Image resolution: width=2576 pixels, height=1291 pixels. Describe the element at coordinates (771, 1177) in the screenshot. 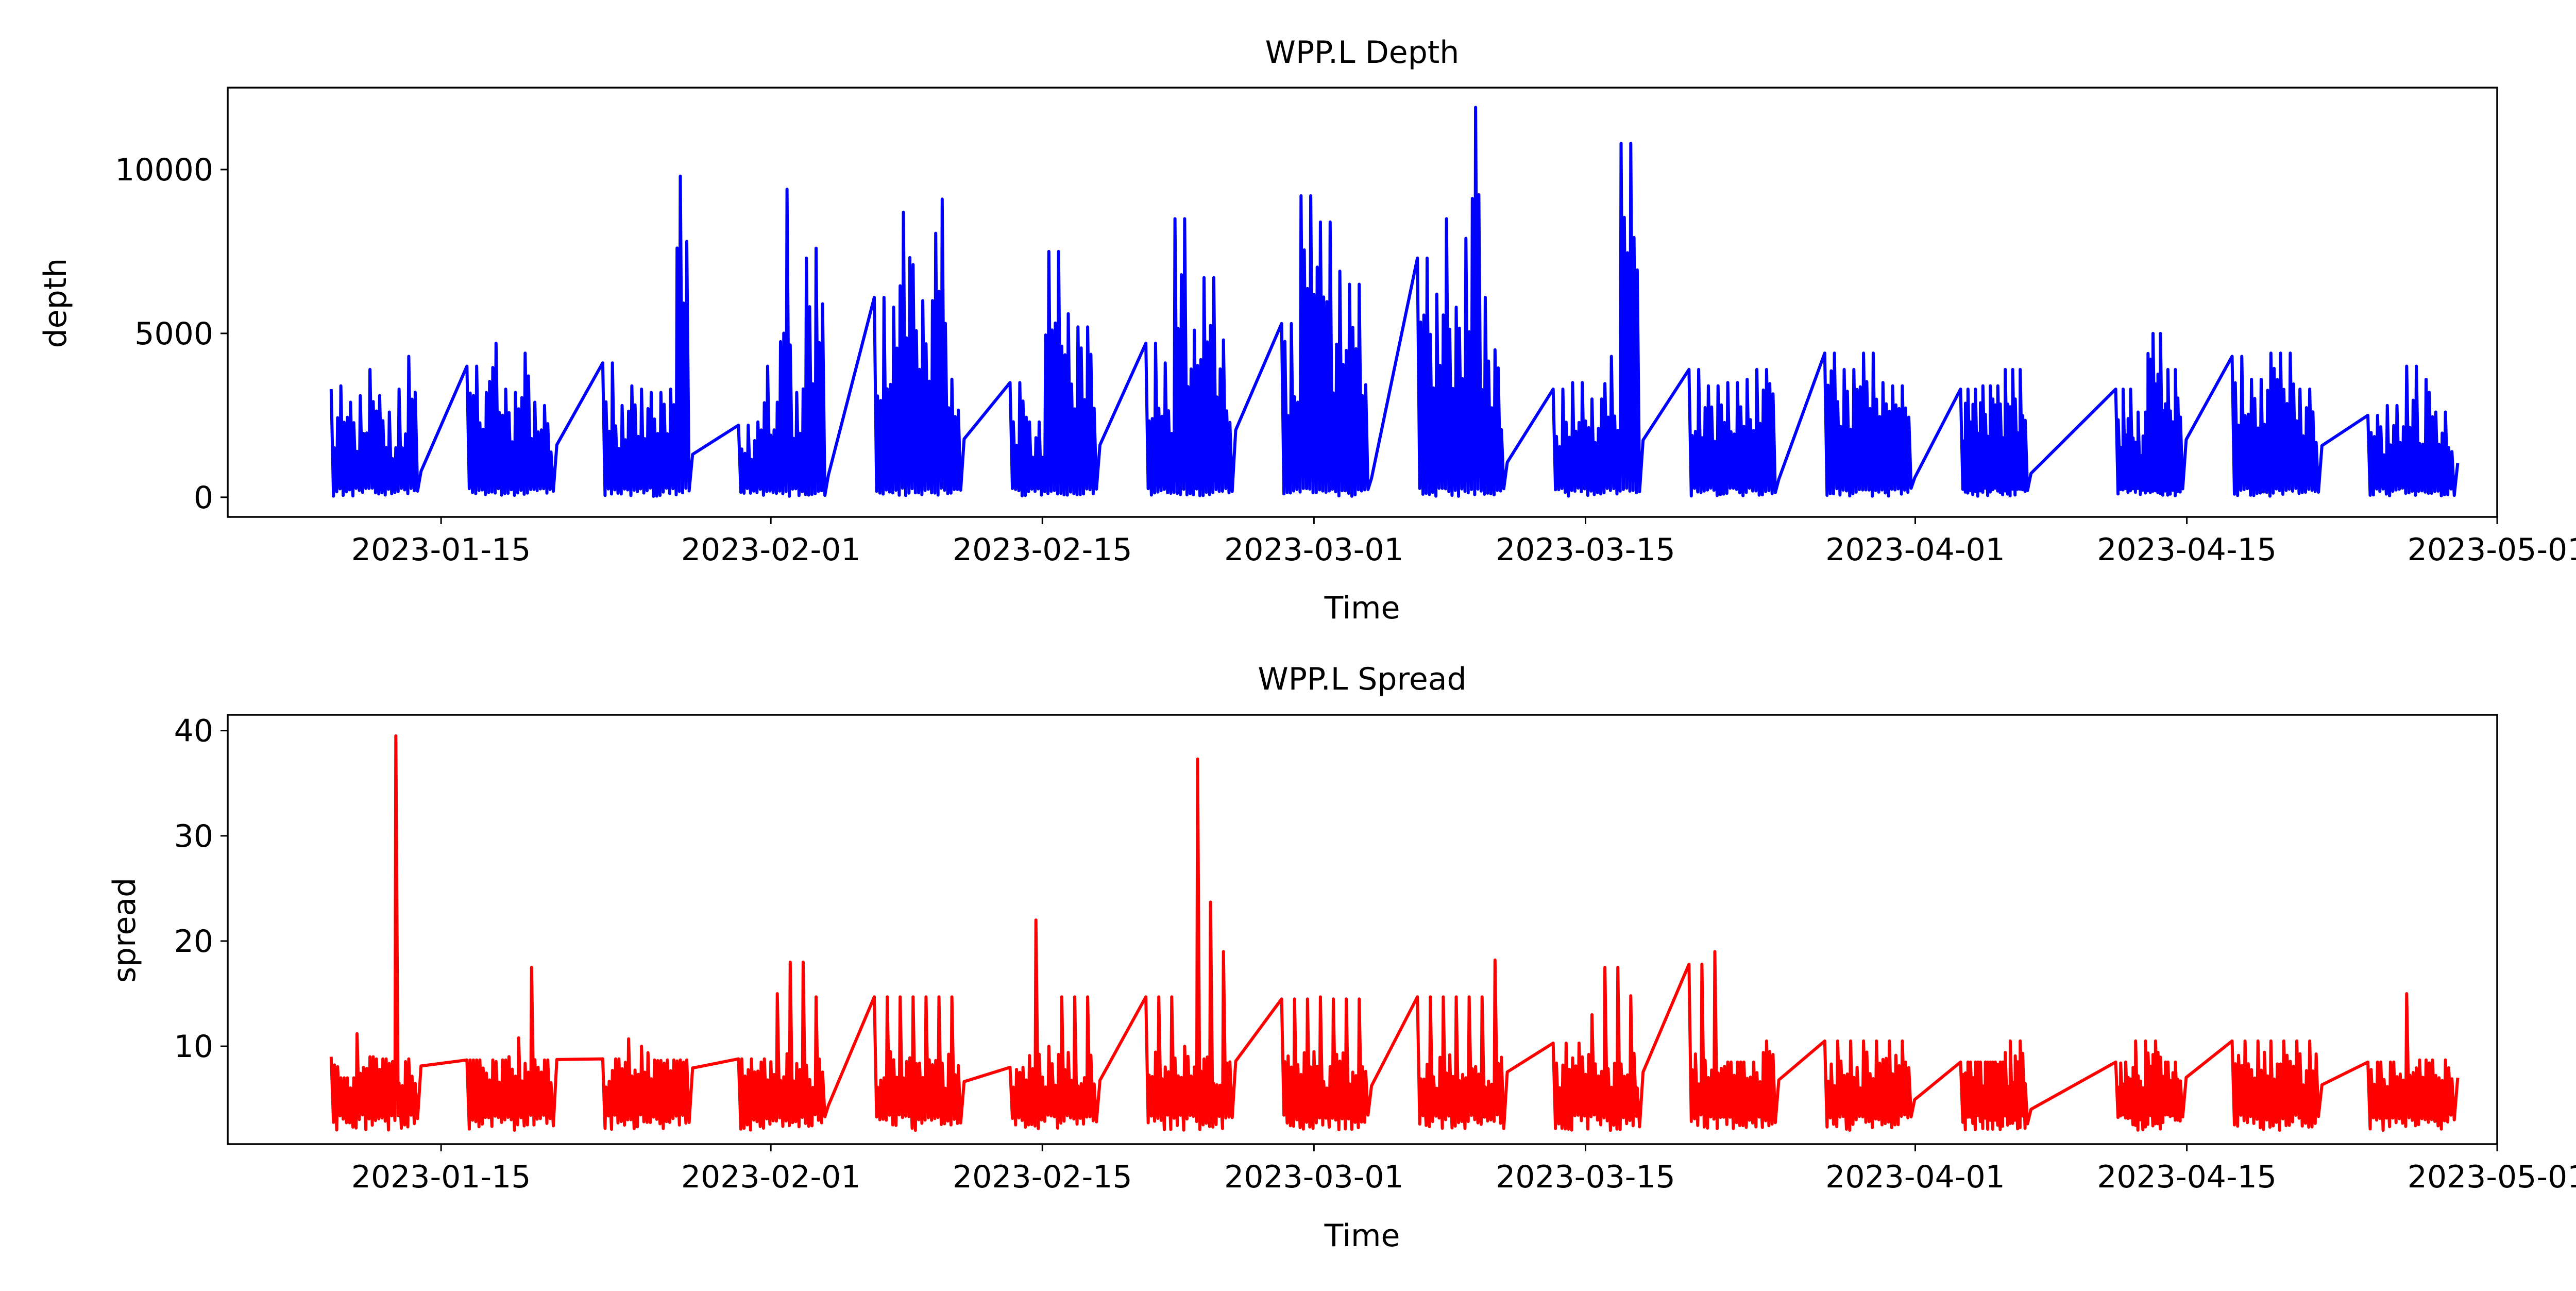

I see `spread-x-tick-label: 2023-02-01` at that location.